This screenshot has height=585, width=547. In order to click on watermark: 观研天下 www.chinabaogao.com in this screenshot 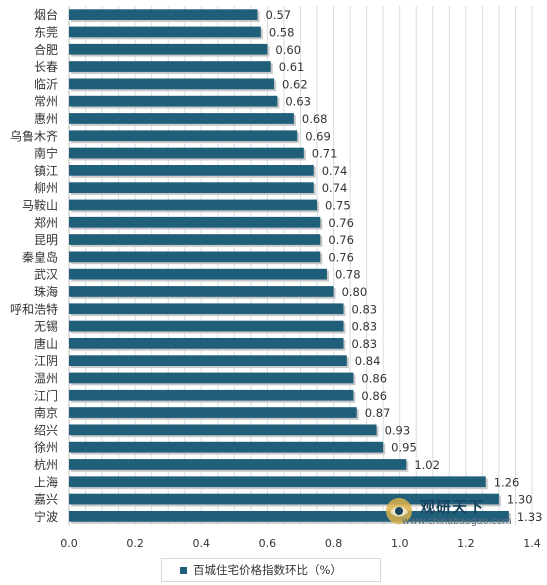, I will do `click(454, 513)`.